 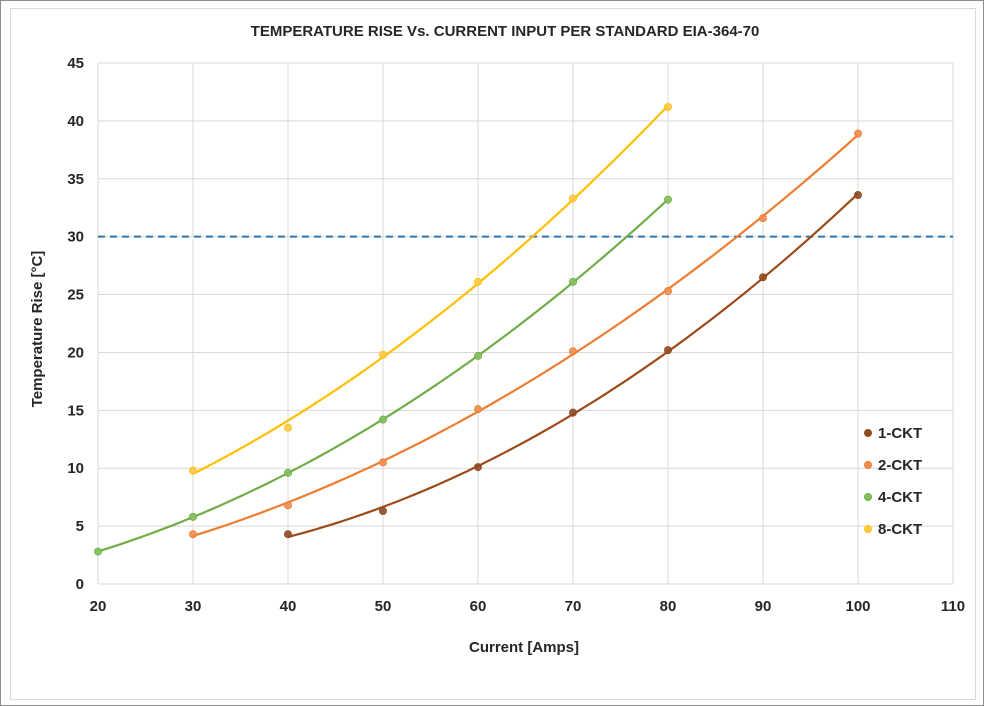 I want to click on x-tick-label: 40, so click(x=288, y=606).